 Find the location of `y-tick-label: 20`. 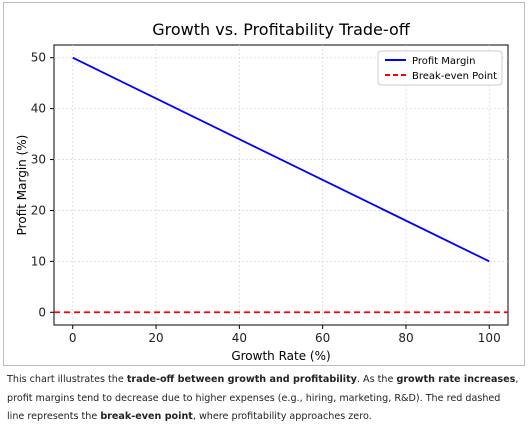

y-tick-label: 20 is located at coordinates (38, 210).